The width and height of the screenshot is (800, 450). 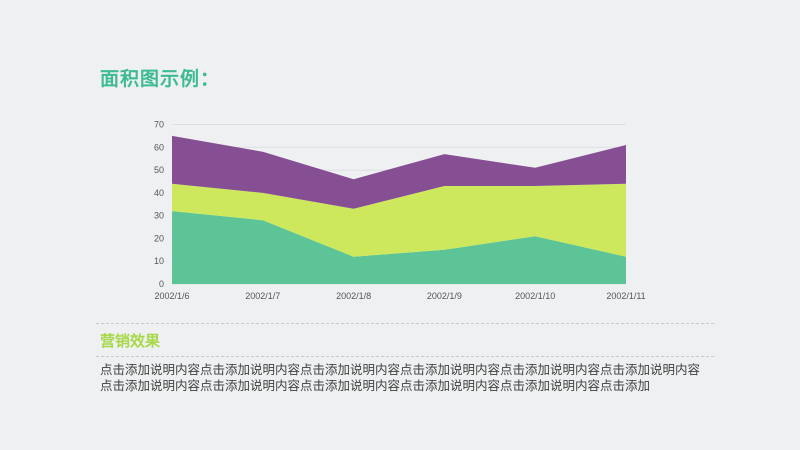 What do you see at coordinates (161, 284) in the screenshot?
I see `y-tick-label-0: 0` at bounding box center [161, 284].